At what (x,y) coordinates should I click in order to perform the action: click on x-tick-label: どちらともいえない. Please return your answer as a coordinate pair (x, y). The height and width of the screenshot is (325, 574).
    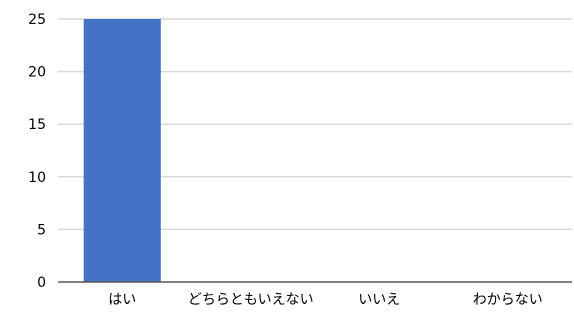
    Looking at the image, I should click on (251, 300).